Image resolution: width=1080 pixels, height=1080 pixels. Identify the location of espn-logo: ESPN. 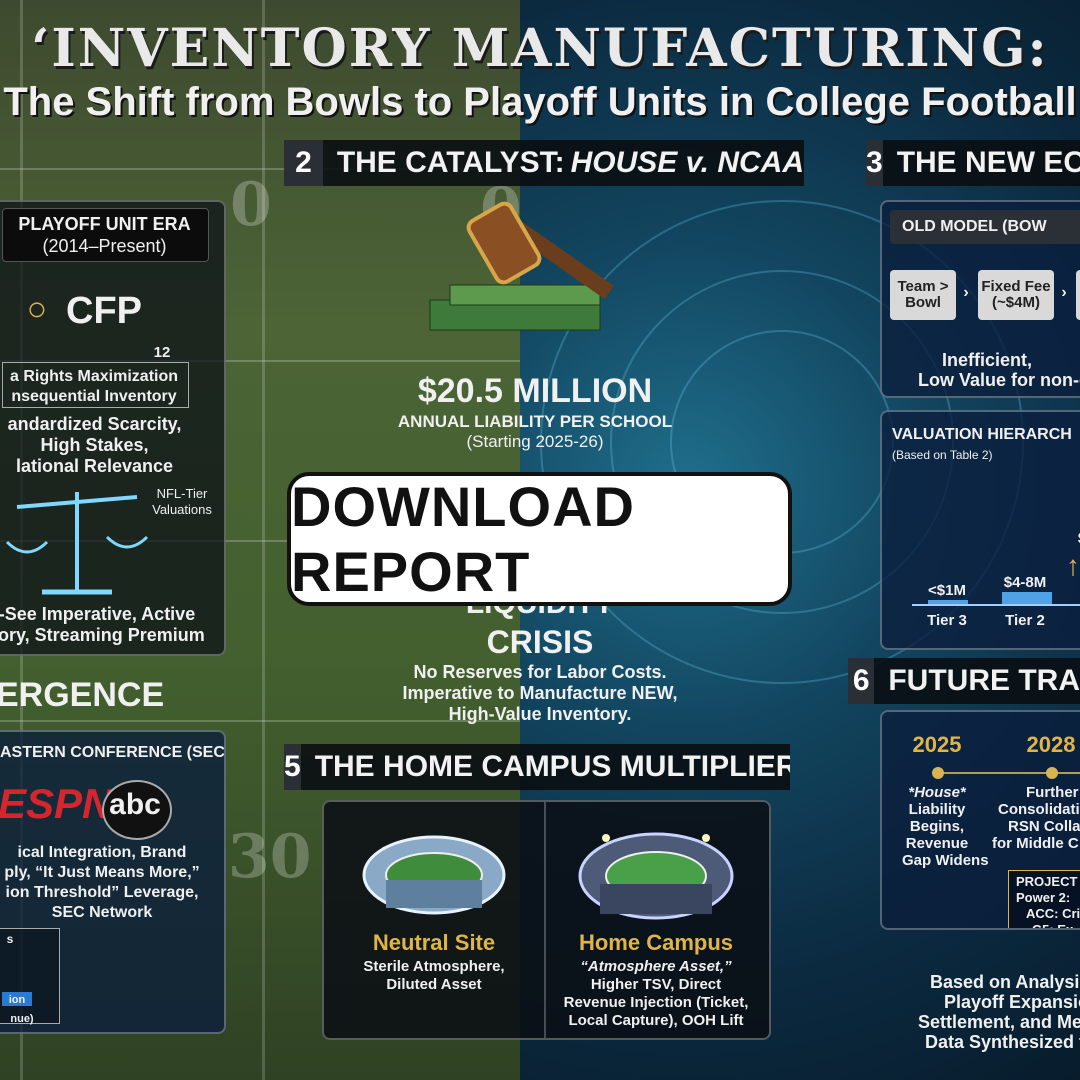
(56, 803).